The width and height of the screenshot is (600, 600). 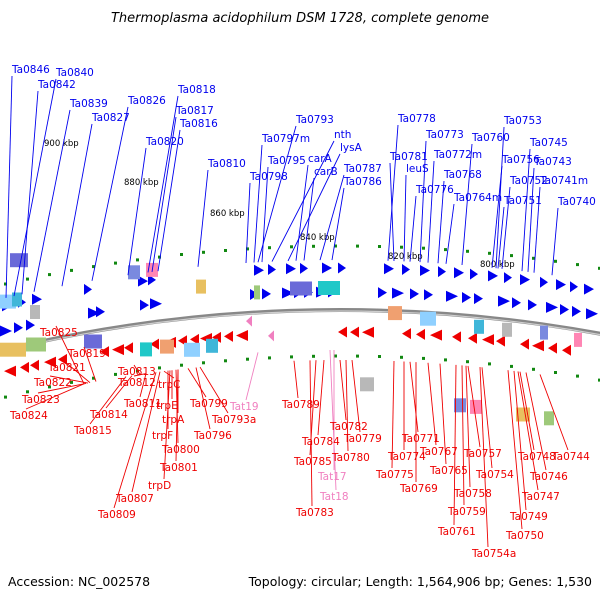 What do you see at coordinates (405, 257) in the screenshot?
I see `kbp-label: 820 kbp` at bounding box center [405, 257].